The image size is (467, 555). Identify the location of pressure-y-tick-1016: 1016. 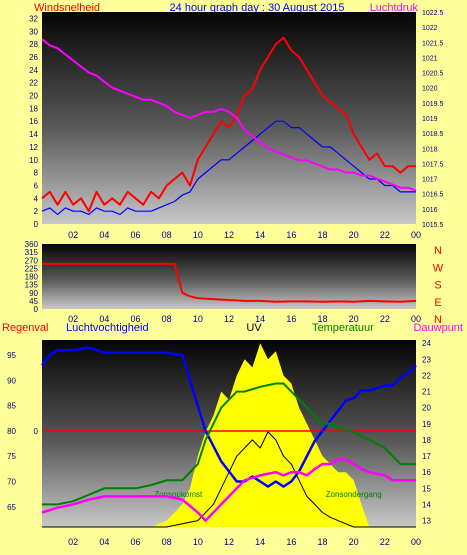
(430, 210).